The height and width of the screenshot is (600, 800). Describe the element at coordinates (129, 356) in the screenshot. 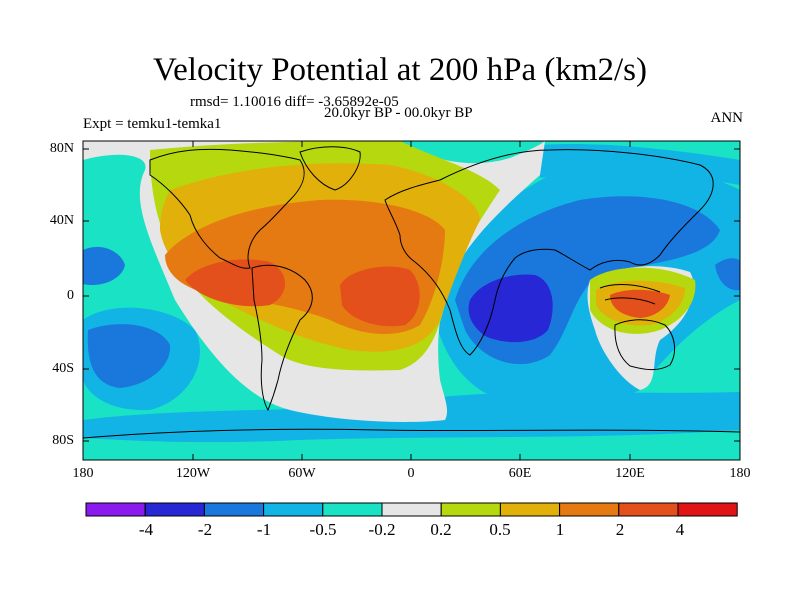

I see `contour-neg-west-pacific-inner` at that location.